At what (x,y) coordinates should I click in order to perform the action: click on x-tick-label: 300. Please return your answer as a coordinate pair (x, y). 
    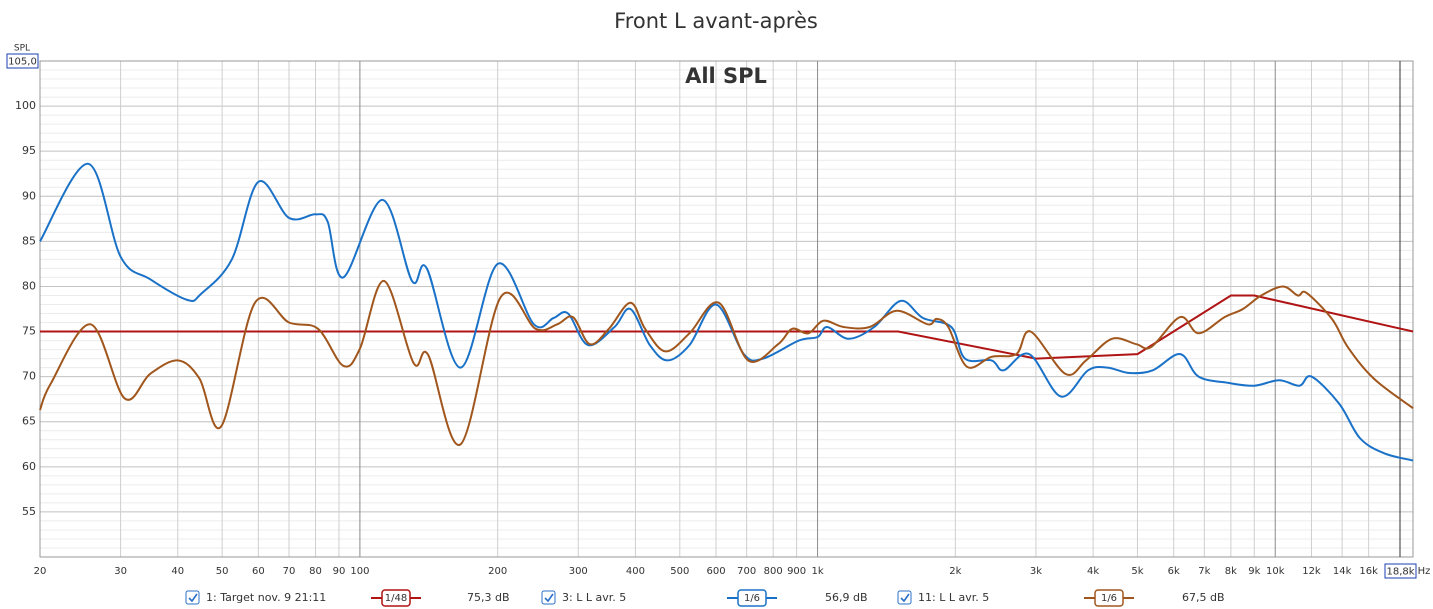
    Looking at the image, I should click on (578, 571).